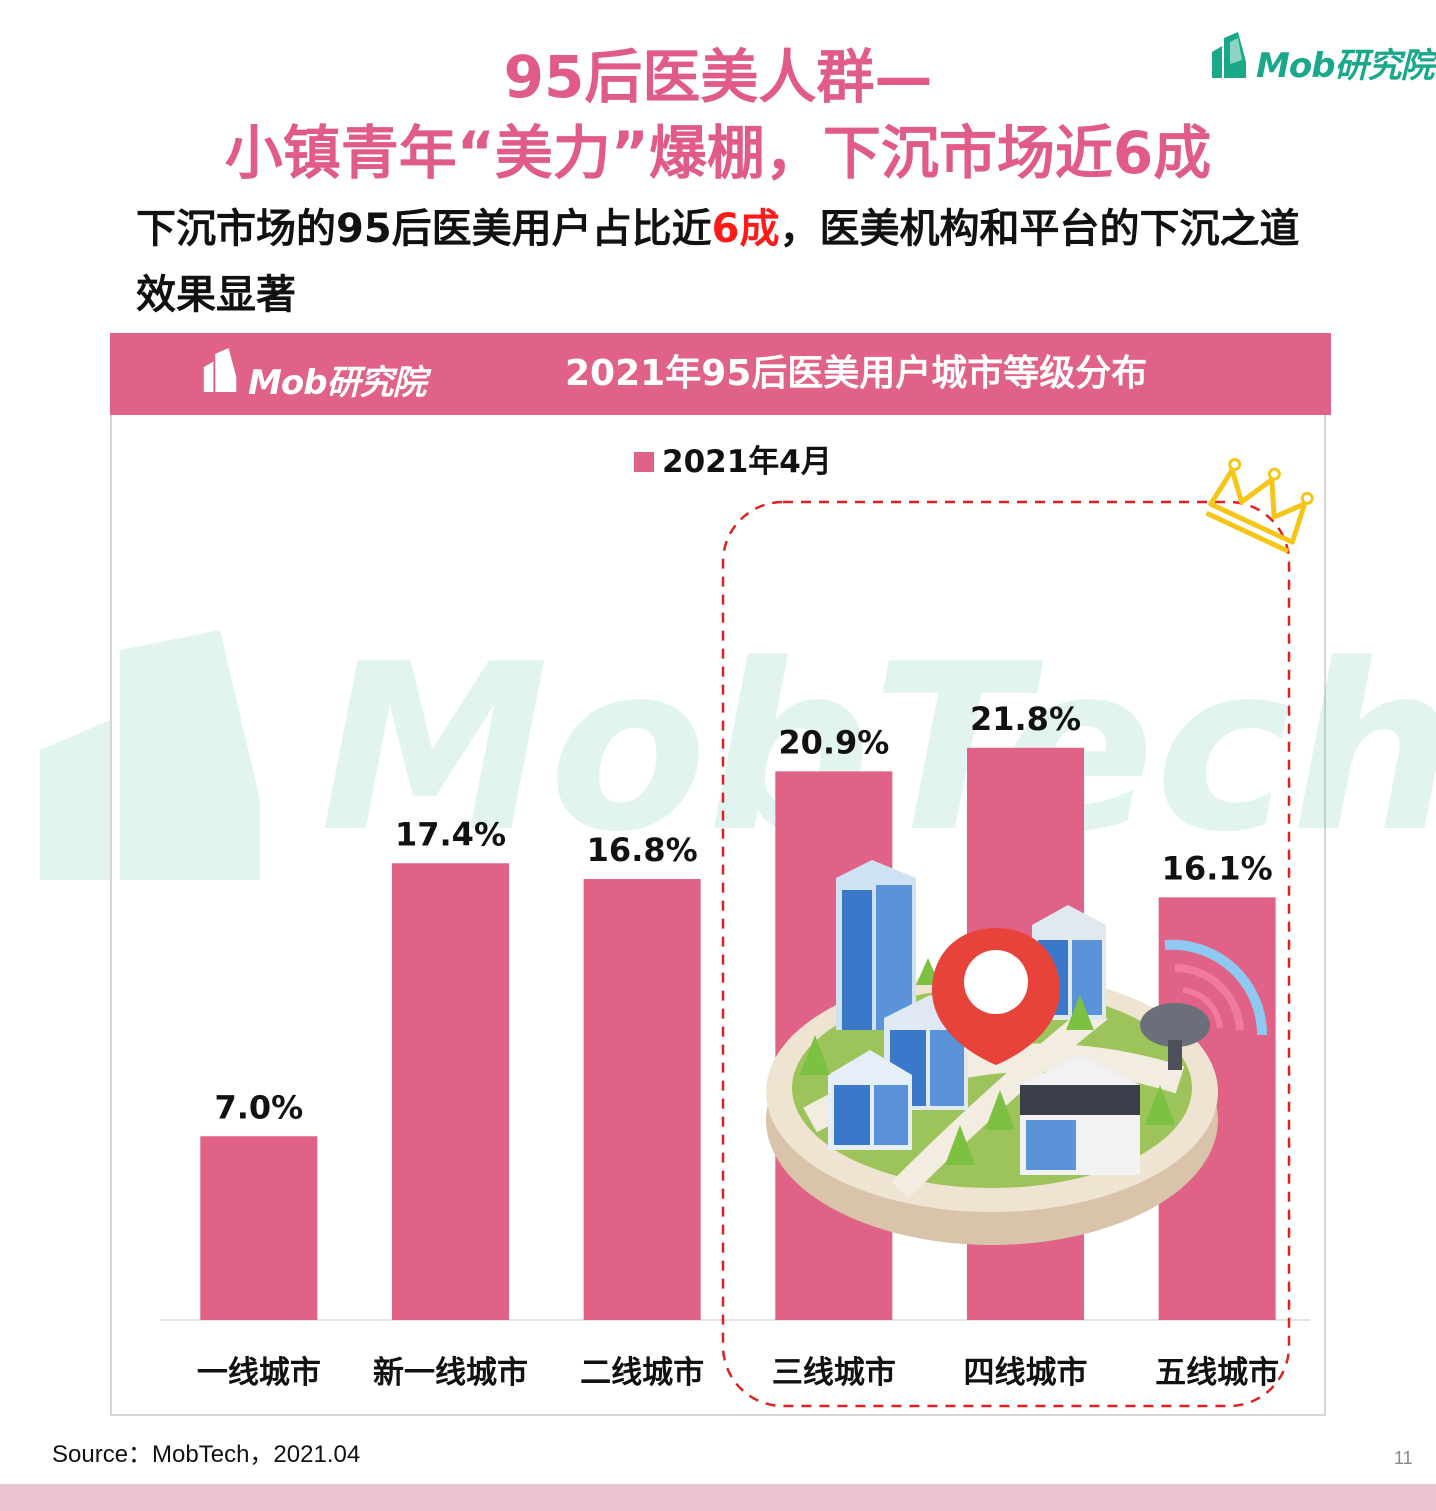 The image size is (1436, 1511). Describe the element at coordinates (450, 1373) in the screenshot. I see `category-label-1: 新一线城市` at that location.